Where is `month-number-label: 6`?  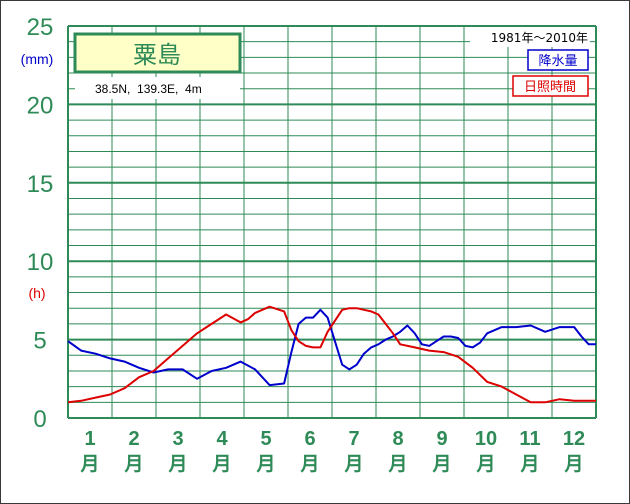
month-number-label: 6 is located at coordinates (309, 439).